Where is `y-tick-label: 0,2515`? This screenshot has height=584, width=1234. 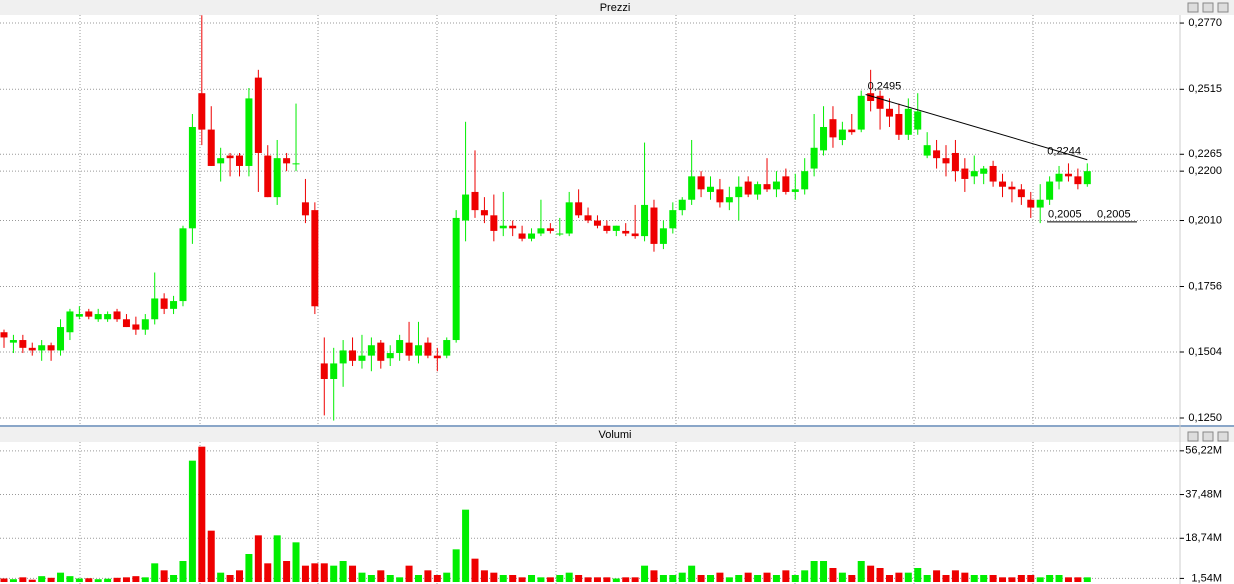 y-tick-label: 0,2515 is located at coordinates (1205, 89).